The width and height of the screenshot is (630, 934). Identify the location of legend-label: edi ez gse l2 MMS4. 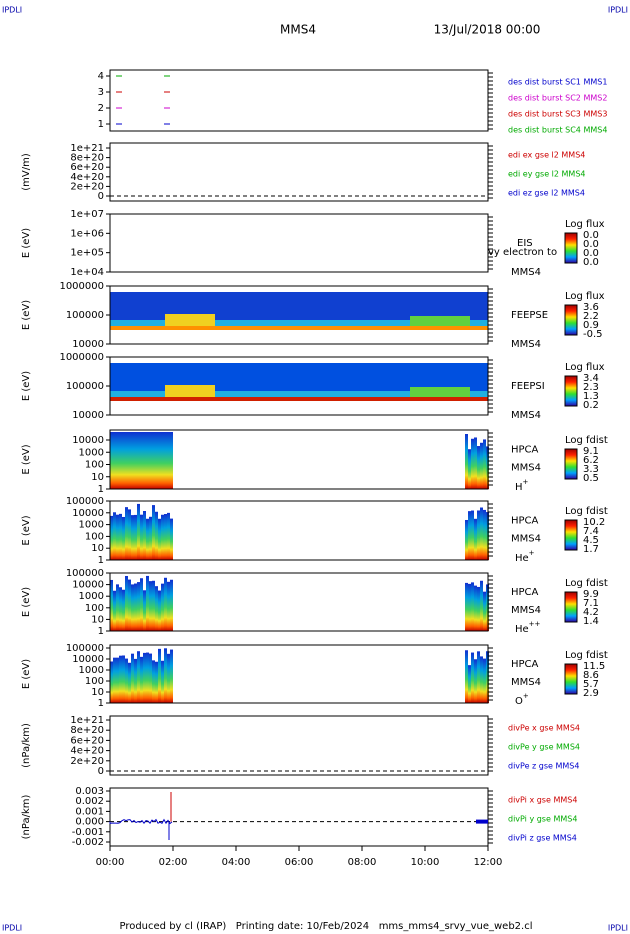
(546, 193).